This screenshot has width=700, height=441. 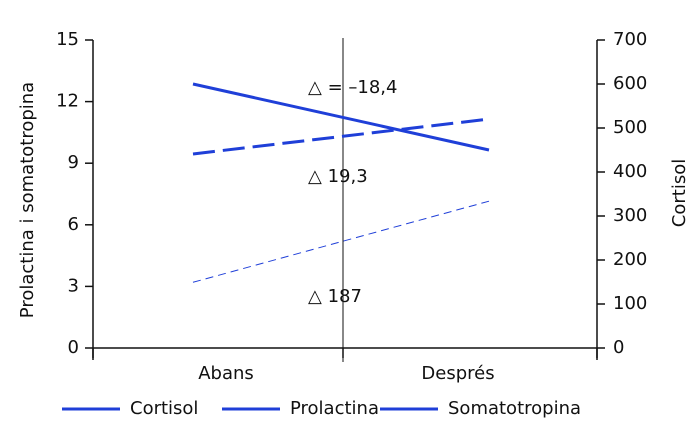 What do you see at coordinates (630, 171) in the screenshot?
I see `y2-tick-label: 400` at bounding box center [630, 171].